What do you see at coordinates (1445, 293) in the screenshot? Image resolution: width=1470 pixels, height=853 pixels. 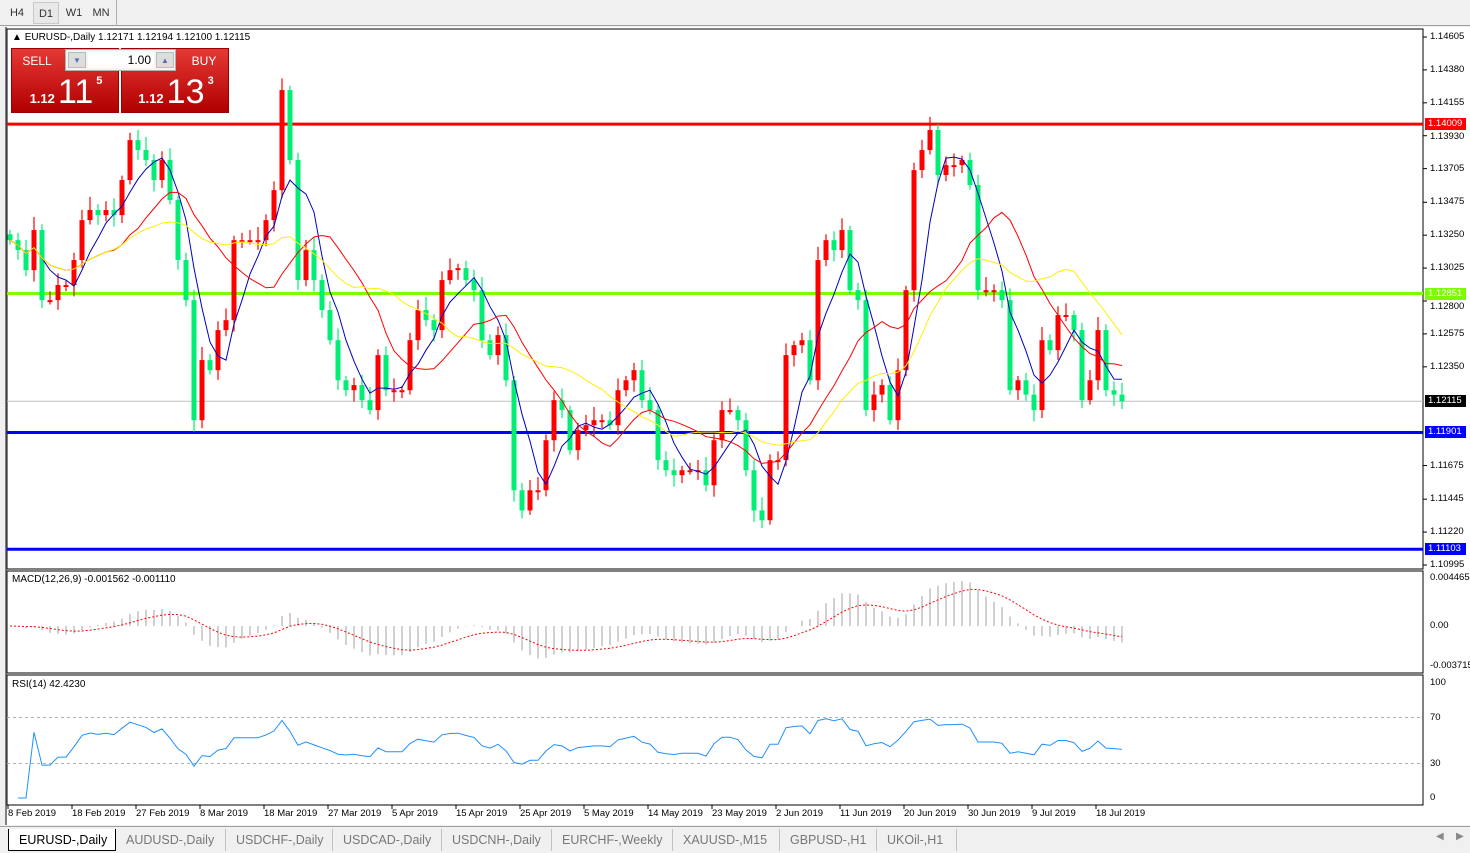 I see `level-price-tag: 1.12851` at bounding box center [1445, 293].